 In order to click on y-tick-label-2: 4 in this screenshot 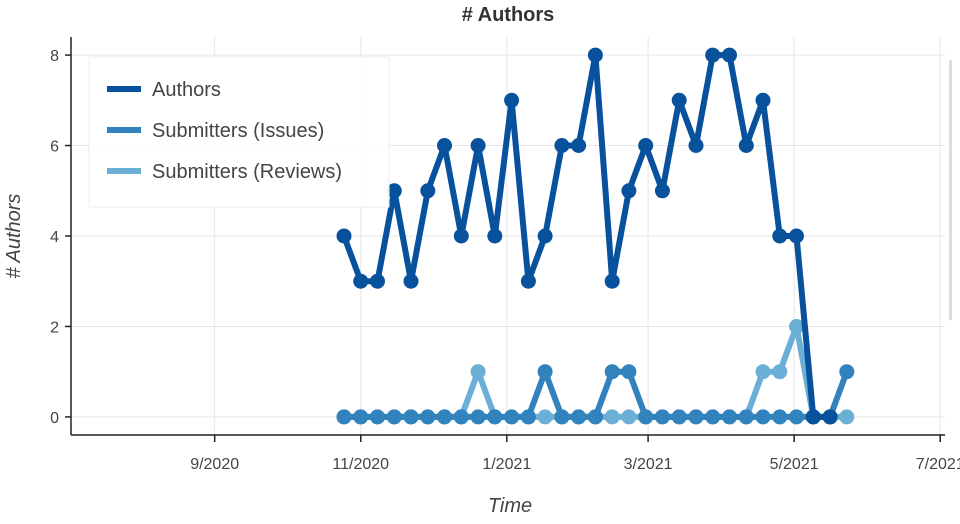, I will do `click(54, 237)`.